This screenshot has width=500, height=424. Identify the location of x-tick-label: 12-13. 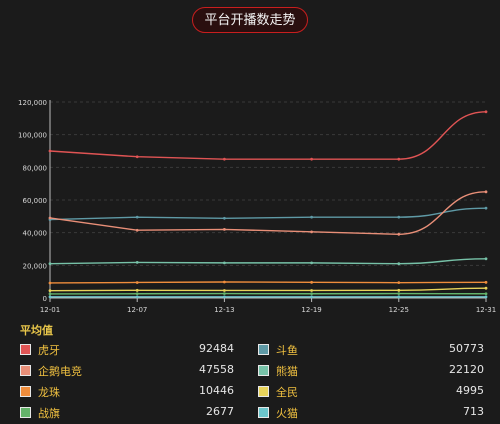
(224, 310).